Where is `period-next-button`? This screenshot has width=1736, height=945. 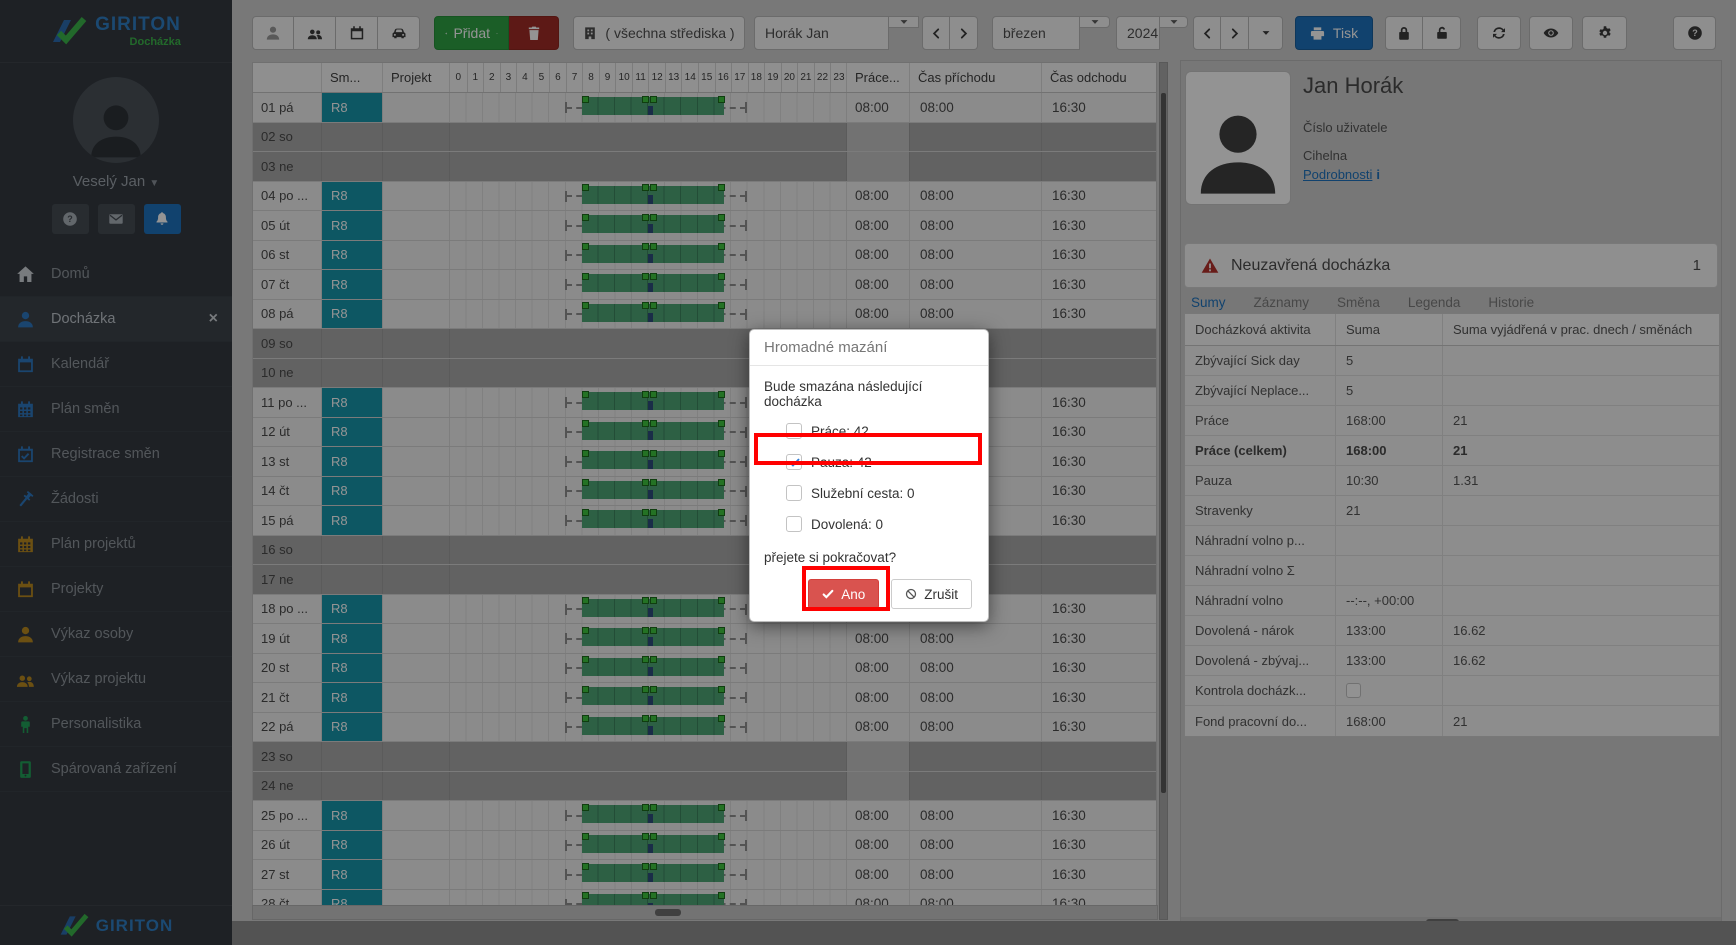
period-next-button is located at coordinates (1235, 33).